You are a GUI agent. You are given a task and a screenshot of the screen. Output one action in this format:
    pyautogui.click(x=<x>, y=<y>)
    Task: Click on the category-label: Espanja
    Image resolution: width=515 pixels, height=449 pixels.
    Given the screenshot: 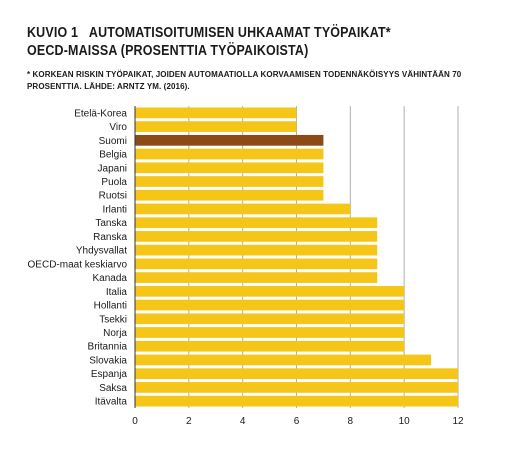 What is the action you would take?
    pyautogui.click(x=109, y=374)
    